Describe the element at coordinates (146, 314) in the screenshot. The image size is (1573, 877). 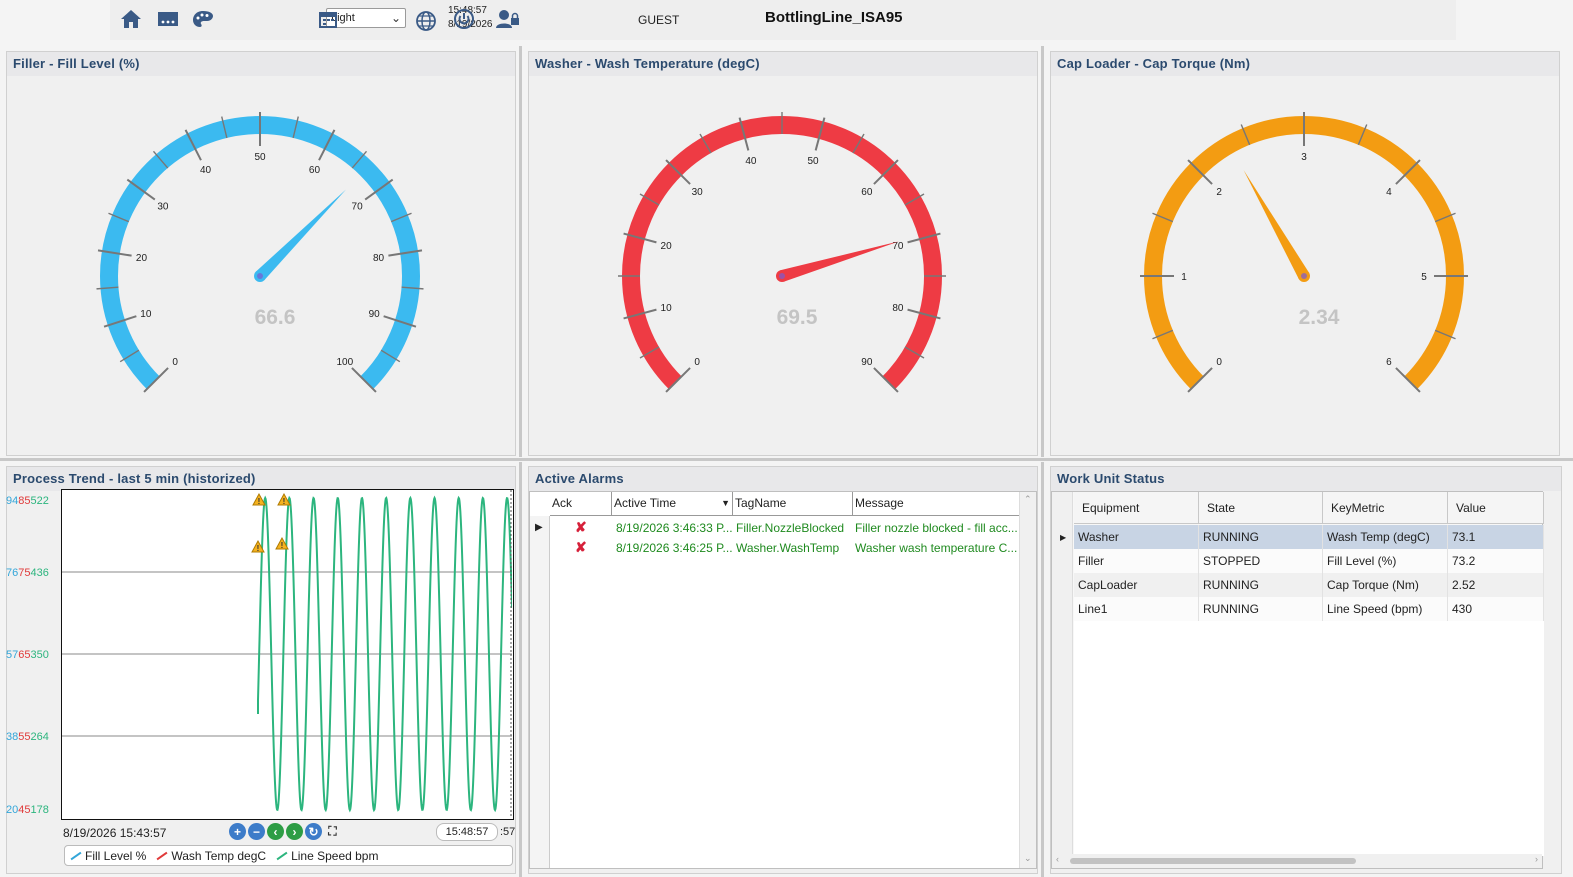
I see `gauge-tick-label: 10` at that location.